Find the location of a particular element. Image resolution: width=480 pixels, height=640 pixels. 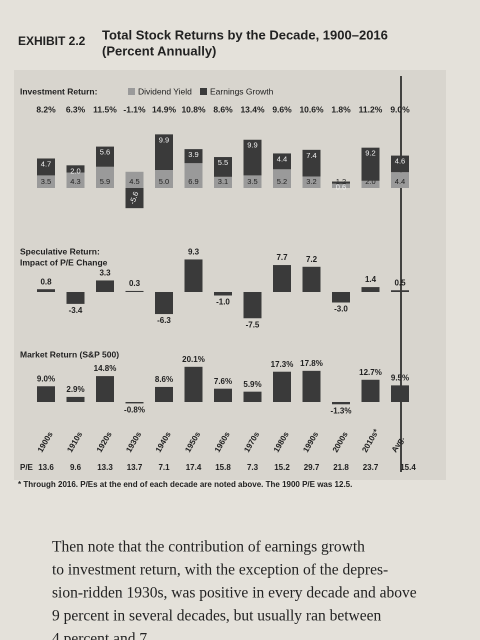

total-label: 13.4% is located at coordinates (252, 109).